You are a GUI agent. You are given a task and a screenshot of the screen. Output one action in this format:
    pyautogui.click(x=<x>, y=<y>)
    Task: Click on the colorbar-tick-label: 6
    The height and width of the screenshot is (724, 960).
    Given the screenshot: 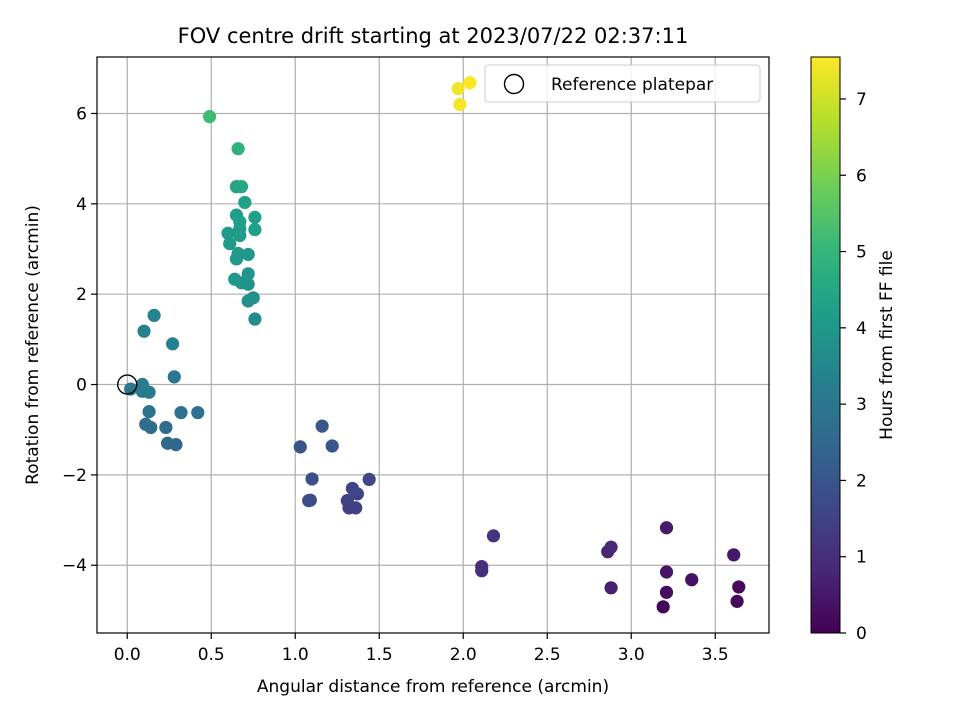 What is the action you would take?
    pyautogui.click(x=861, y=176)
    